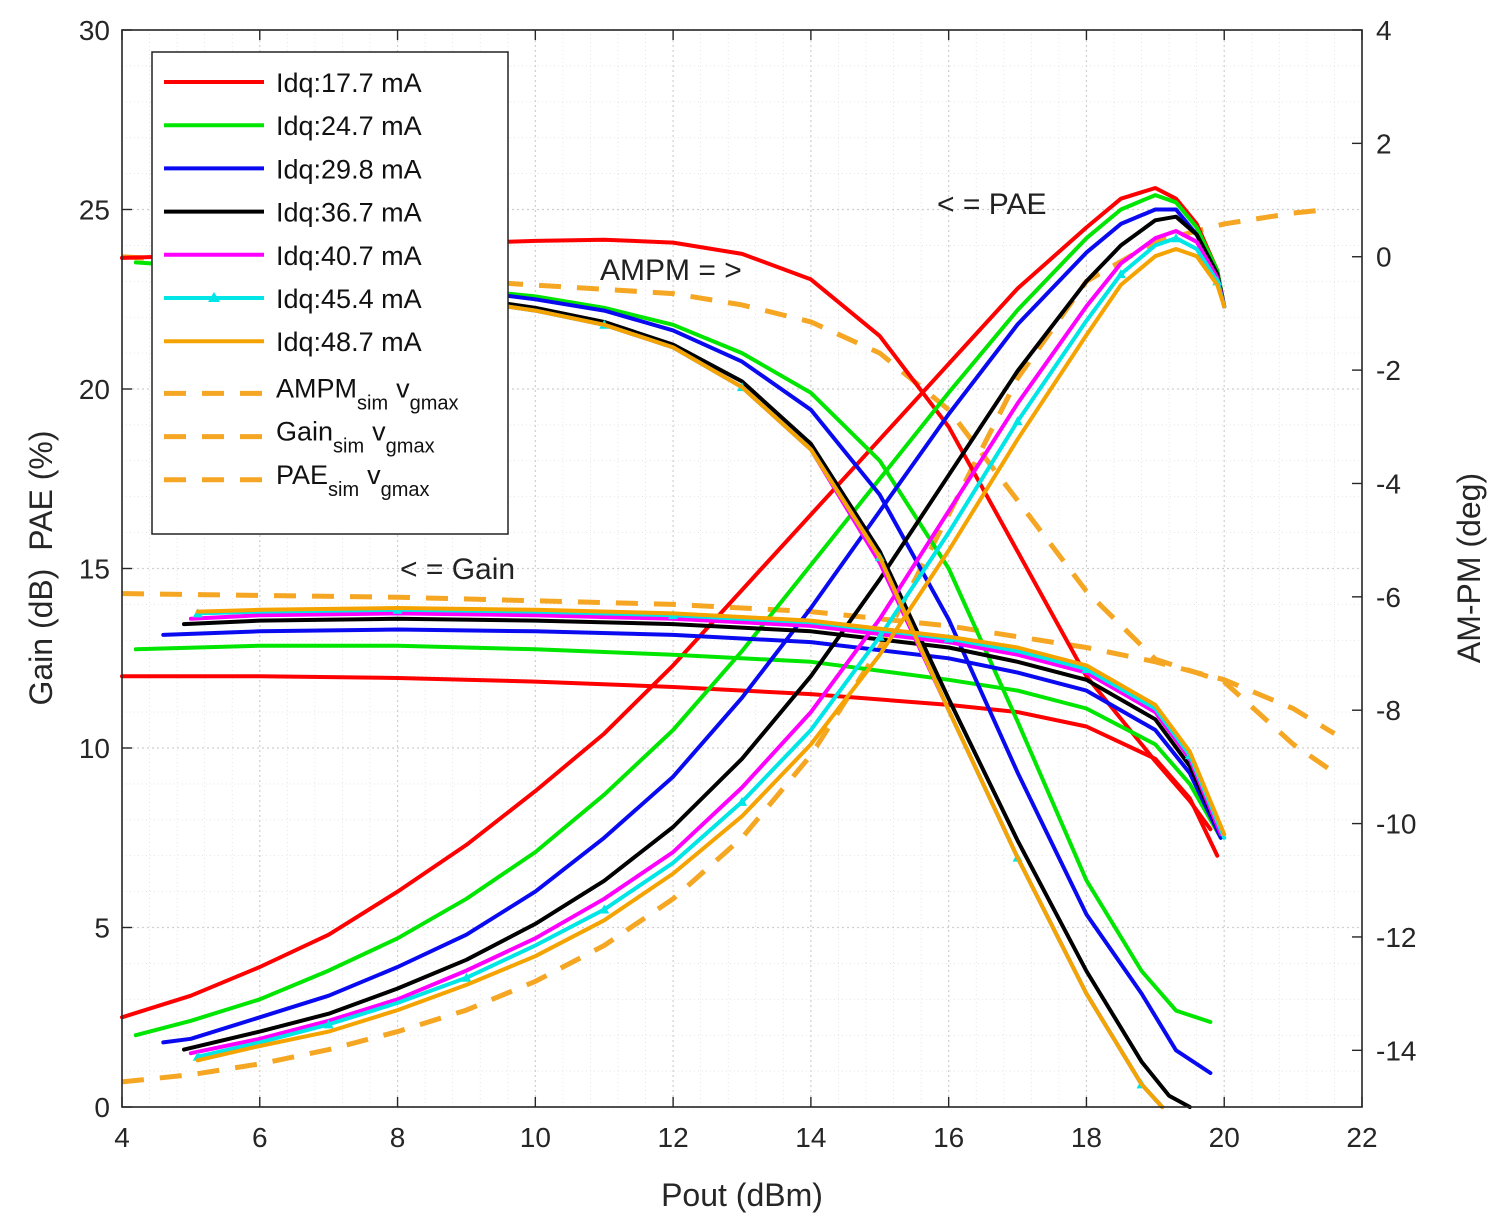 The width and height of the screenshot is (1504, 1228). Describe the element at coordinates (122, 1137) in the screenshot. I see `x-tick-label: 4` at that location.